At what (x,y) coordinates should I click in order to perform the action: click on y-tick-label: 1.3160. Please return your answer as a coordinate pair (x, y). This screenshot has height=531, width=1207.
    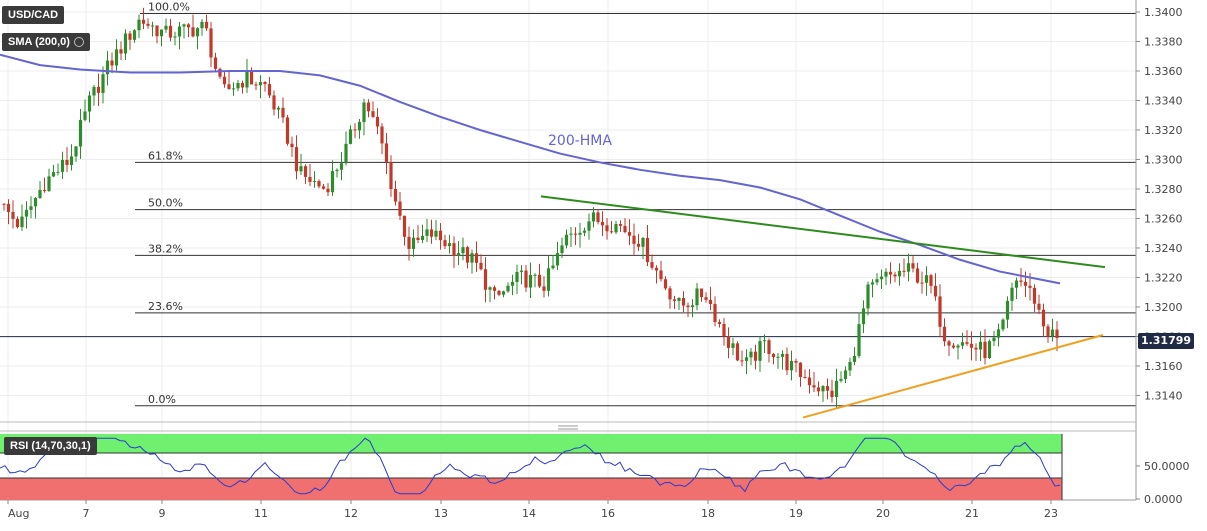
    Looking at the image, I should click on (1163, 366).